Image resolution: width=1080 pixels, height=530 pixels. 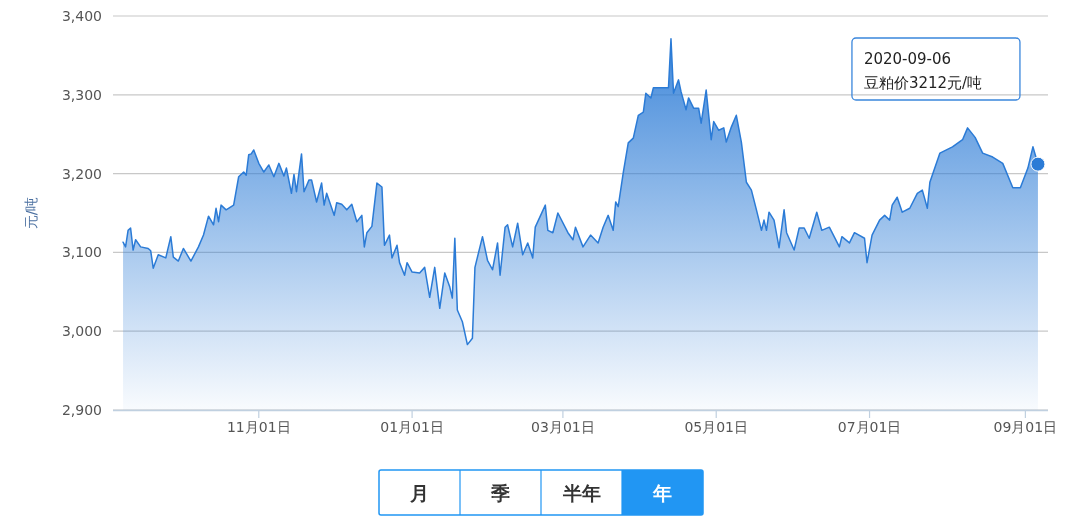 What do you see at coordinates (81, 331) in the screenshot?
I see `y-tick-label: 3,000` at bounding box center [81, 331].